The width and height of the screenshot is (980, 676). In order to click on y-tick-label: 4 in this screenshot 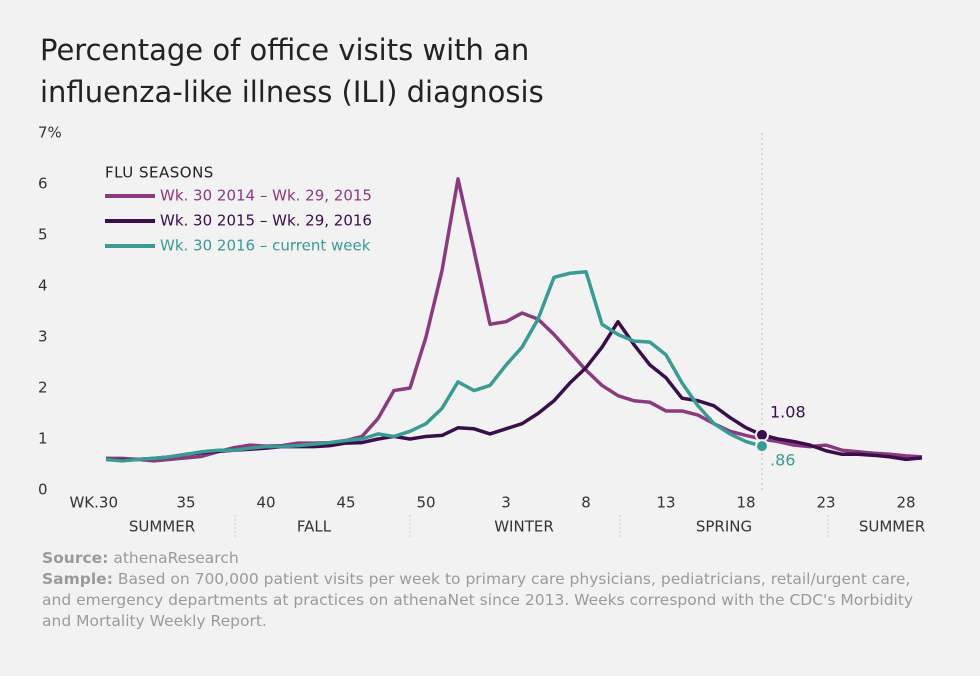, I will do `click(43, 286)`.